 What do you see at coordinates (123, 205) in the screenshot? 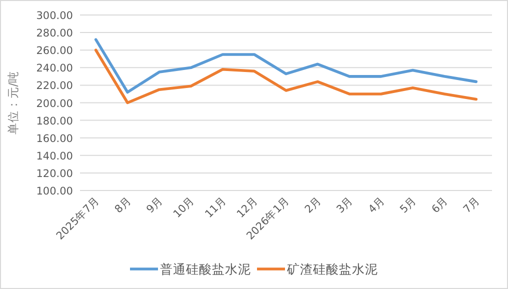
I see `x-tick-label: 8月` at bounding box center [123, 205].